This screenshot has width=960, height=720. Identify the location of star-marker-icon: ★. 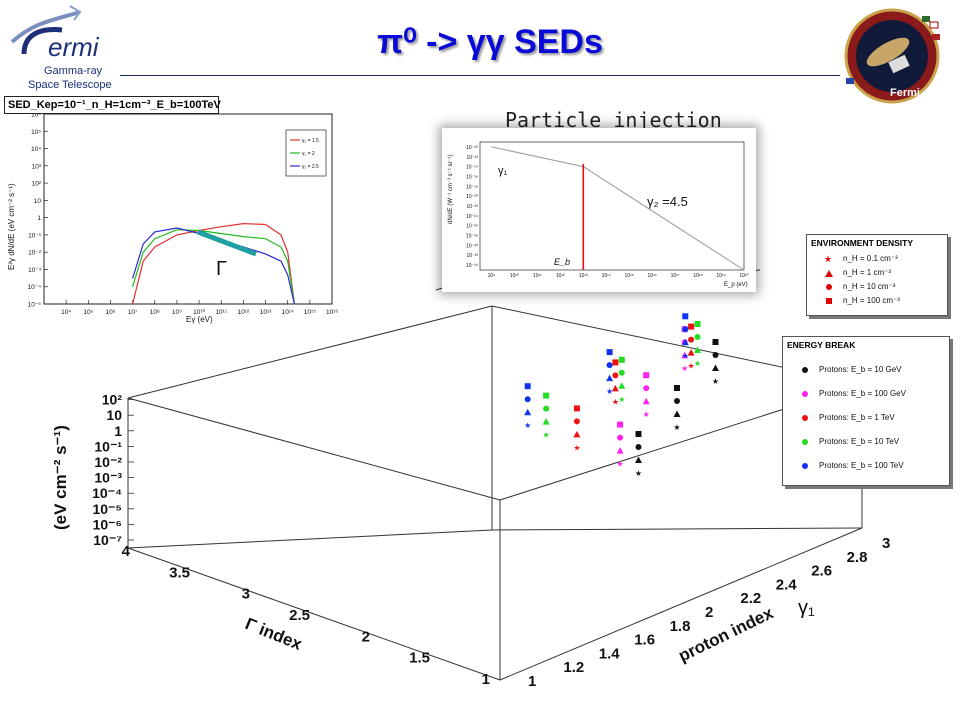
(828, 259).